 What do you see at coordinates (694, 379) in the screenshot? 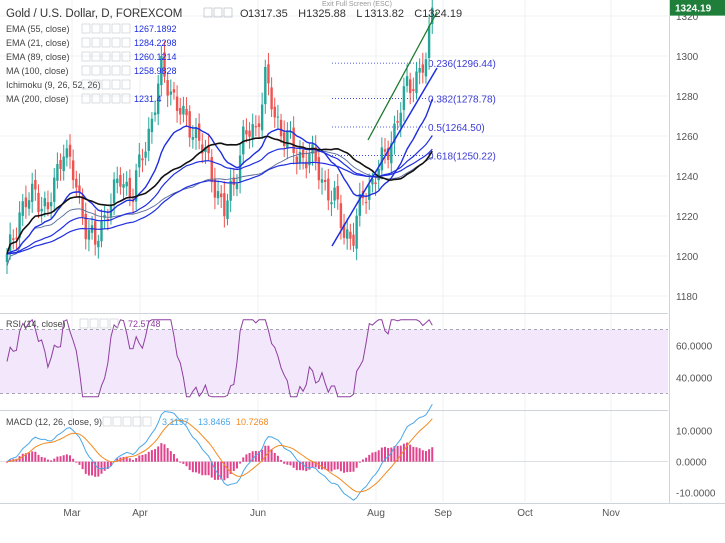
I see `rsi-tick-label: 40.0000` at bounding box center [694, 379].